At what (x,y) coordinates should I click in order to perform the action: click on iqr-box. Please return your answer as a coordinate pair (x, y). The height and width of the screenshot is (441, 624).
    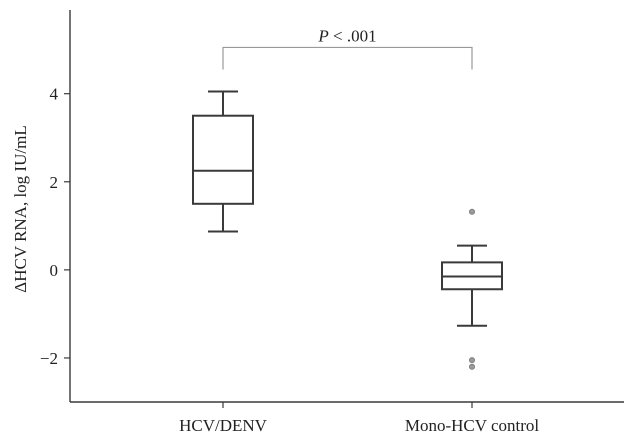
    Looking at the image, I should click on (223, 159).